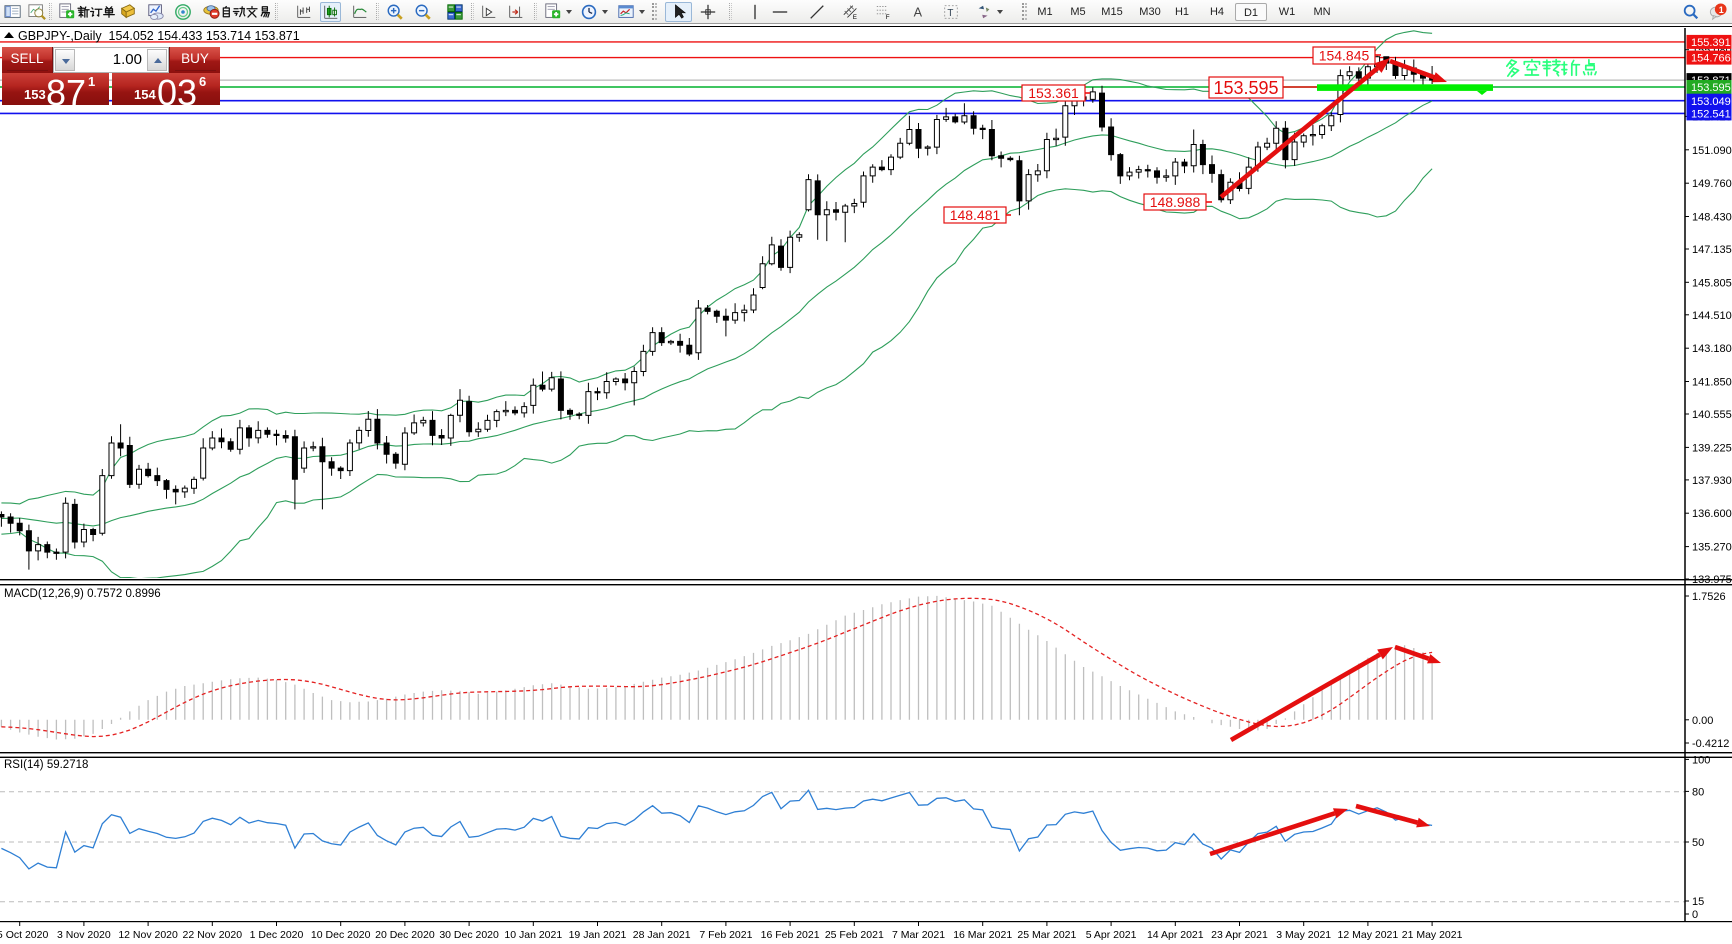 Image resolution: width=1732 pixels, height=944 pixels. Describe the element at coordinates (1712, 316) in the screenshot. I see `svg-text: 144.510` at that location.